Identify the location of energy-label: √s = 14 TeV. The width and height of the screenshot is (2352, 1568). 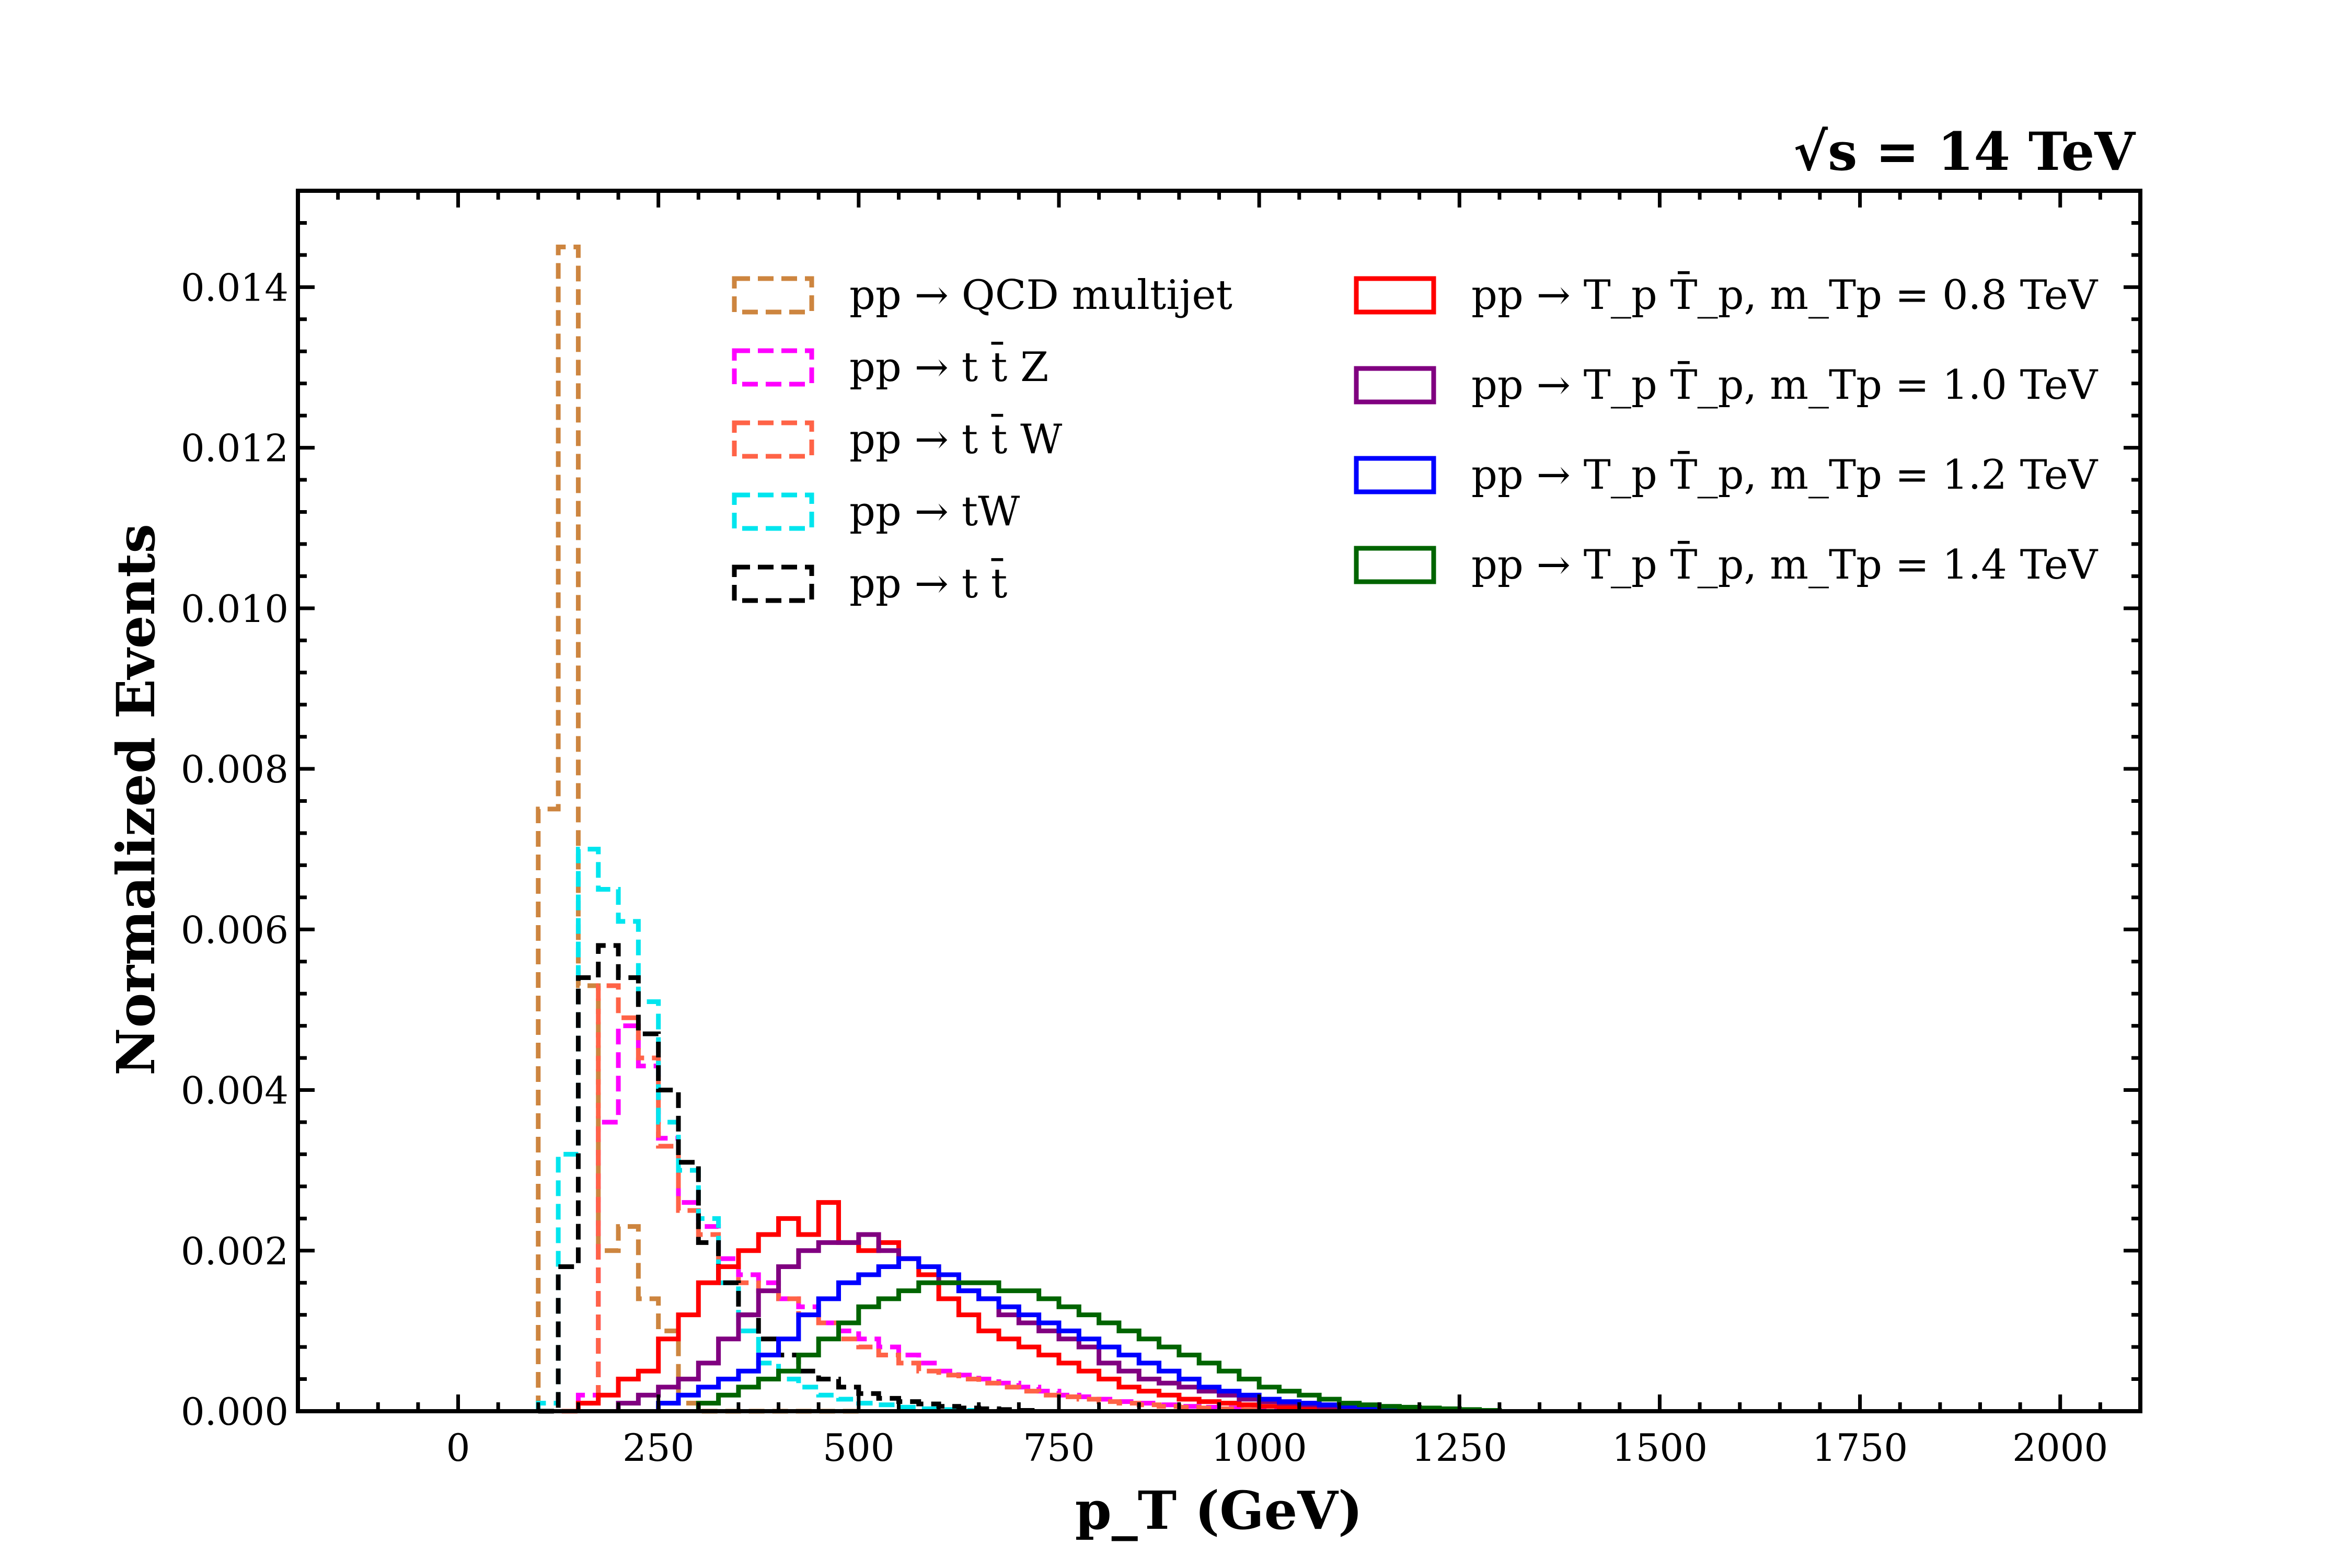
(1964, 151).